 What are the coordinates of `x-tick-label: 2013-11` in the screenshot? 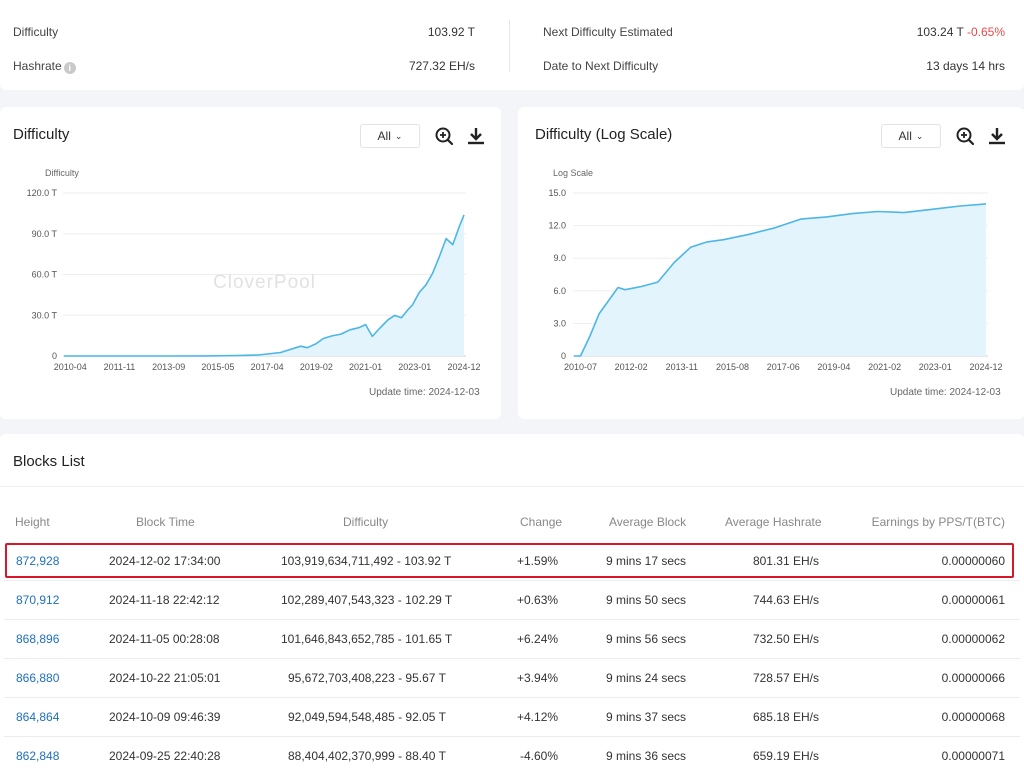 It's located at (682, 367).